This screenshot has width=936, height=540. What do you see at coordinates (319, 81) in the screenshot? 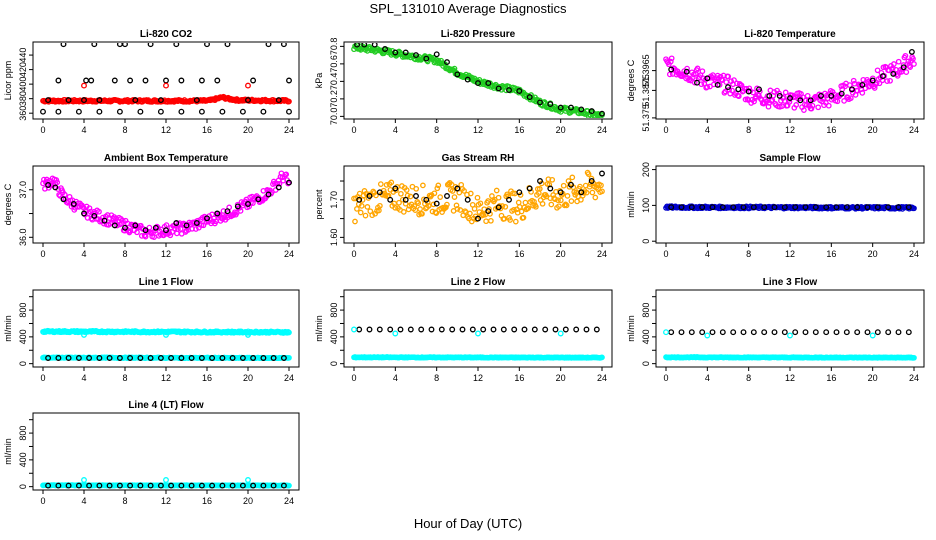
I see `y-axis-label: kPa` at bounding box center [319, 81].